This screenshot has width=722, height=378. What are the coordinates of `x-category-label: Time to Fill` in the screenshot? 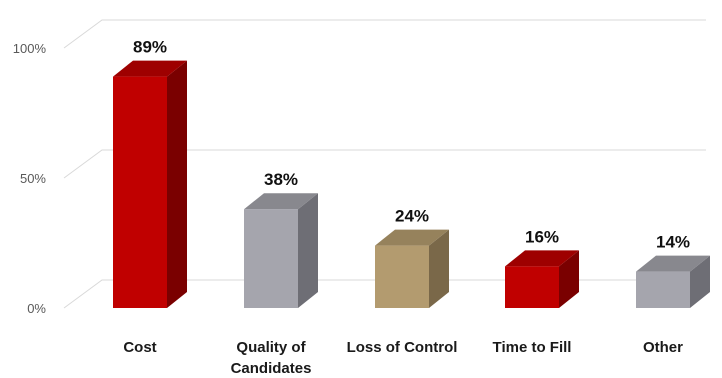 It's located at (532, 347).